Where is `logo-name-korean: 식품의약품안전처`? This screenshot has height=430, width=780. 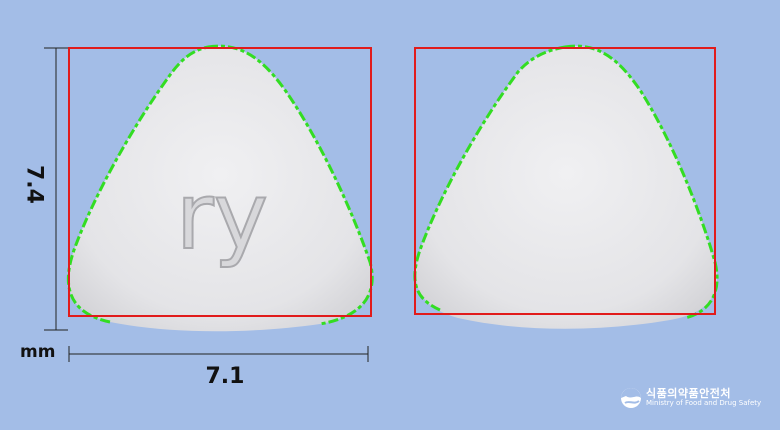 logo-name-korean: 식품의약품안전처 is located at coordinates (688, 393).